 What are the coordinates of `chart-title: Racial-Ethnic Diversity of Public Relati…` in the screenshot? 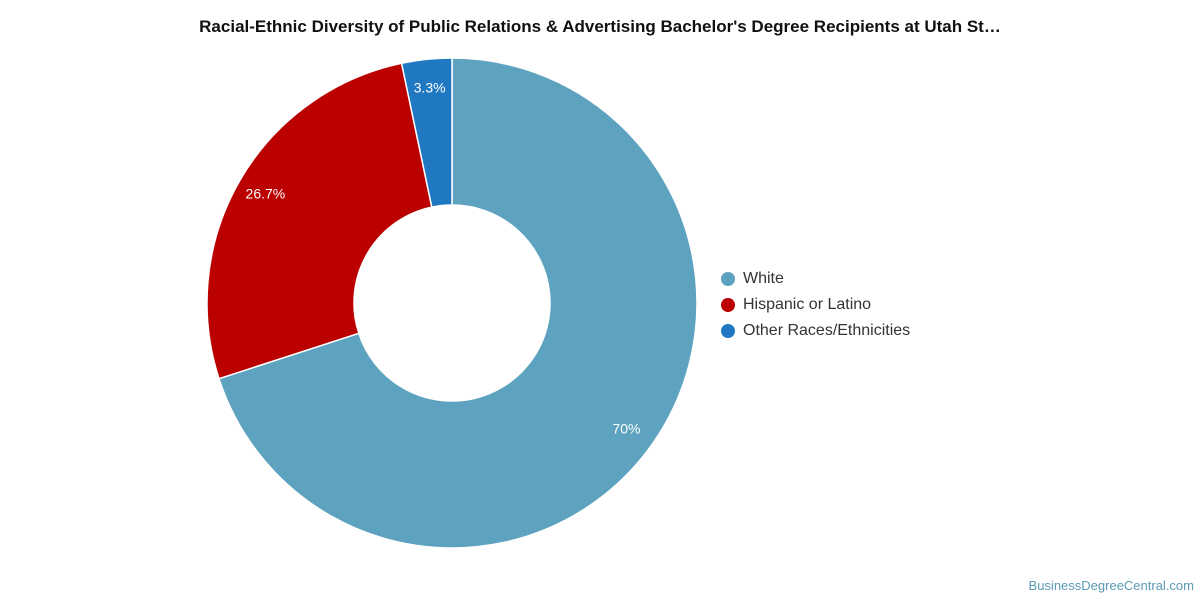 It's located at (600, 26).